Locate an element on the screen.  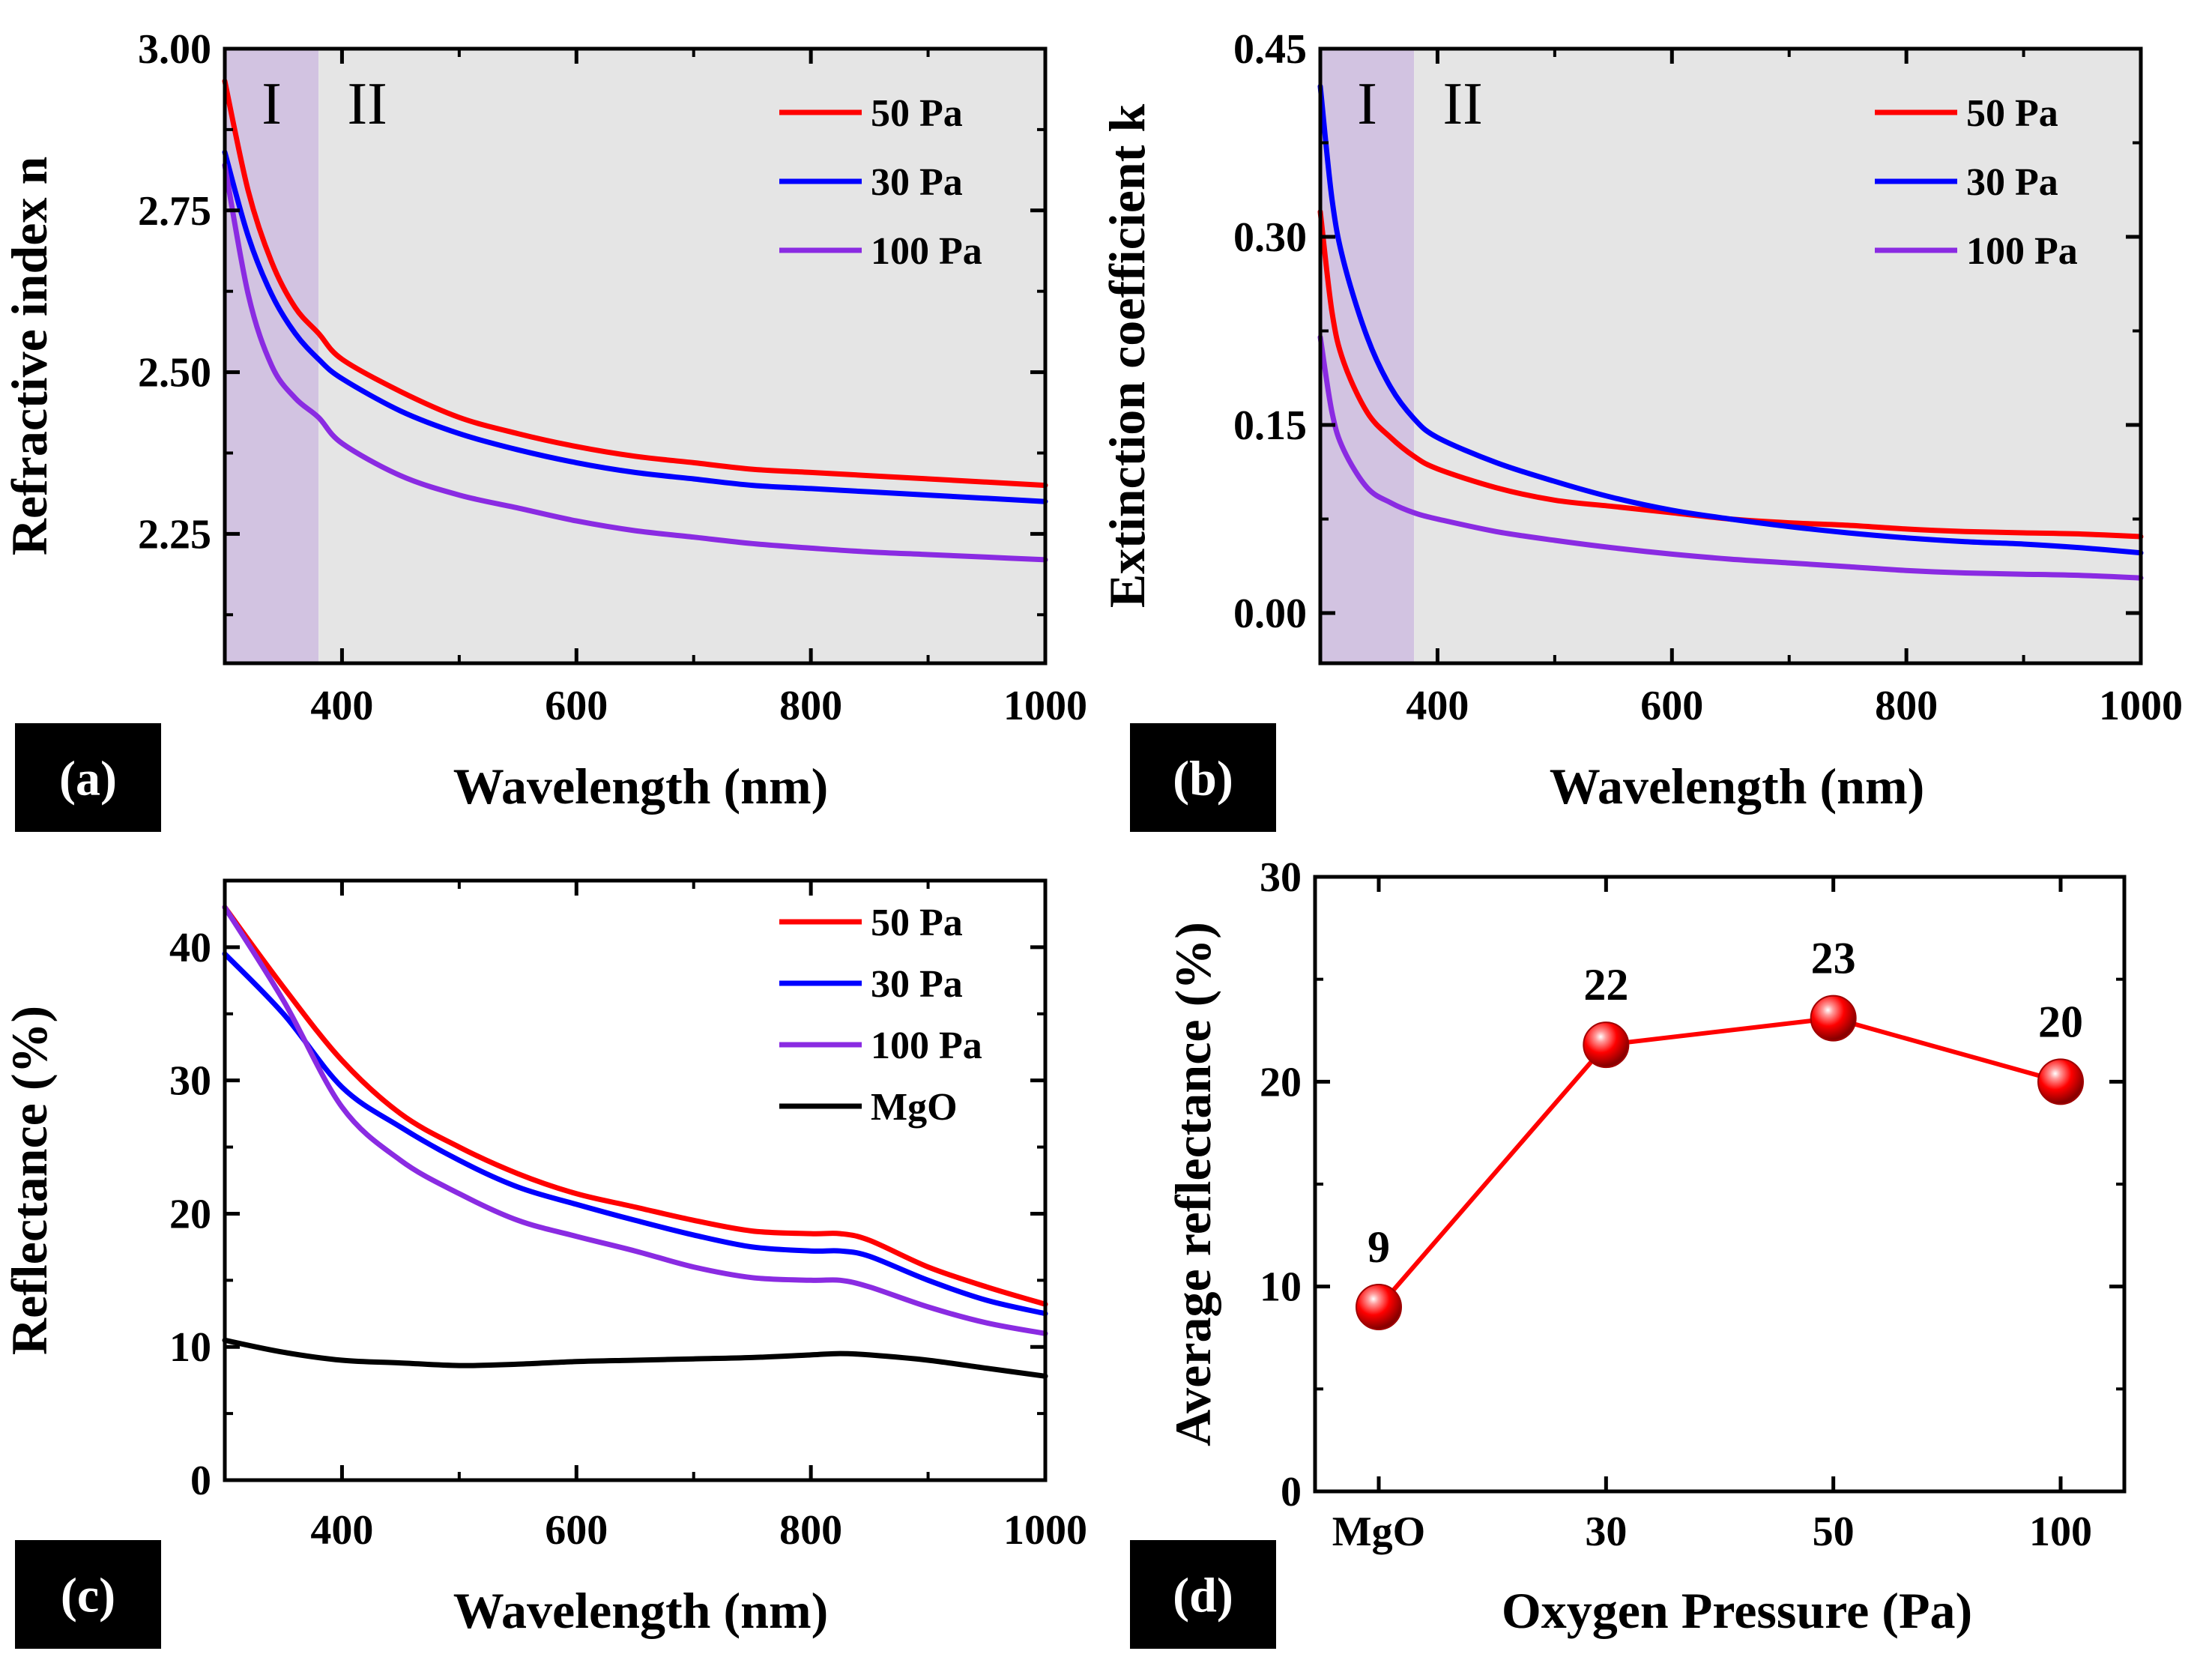
x-tick-label: 100 is located at coordinates (2061, 1532).